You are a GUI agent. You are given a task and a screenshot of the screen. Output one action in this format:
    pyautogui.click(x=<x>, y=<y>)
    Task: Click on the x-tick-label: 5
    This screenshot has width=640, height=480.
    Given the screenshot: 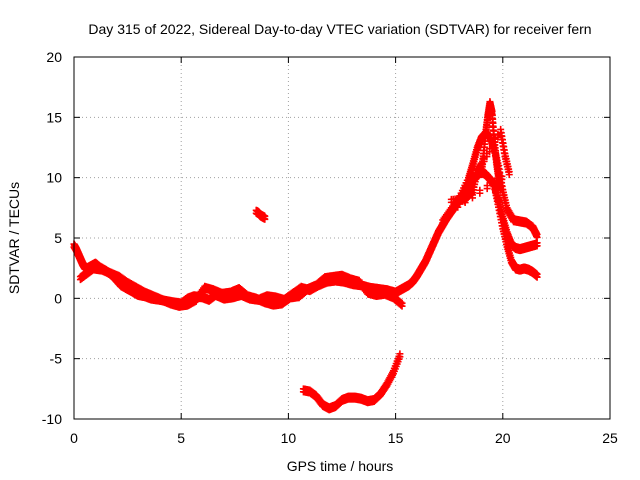 What is the action you would take?
    pyautogui.click(x=181, y=438)
    